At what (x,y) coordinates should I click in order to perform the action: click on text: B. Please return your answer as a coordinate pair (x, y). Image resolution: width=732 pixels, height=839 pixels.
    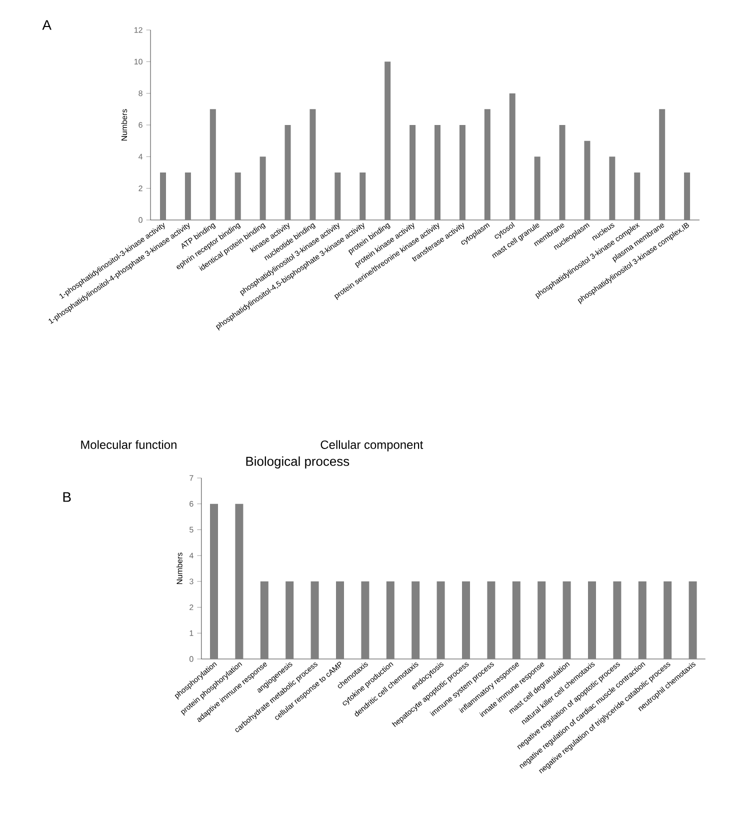
    Looking at the image, I should click on (67, 497).